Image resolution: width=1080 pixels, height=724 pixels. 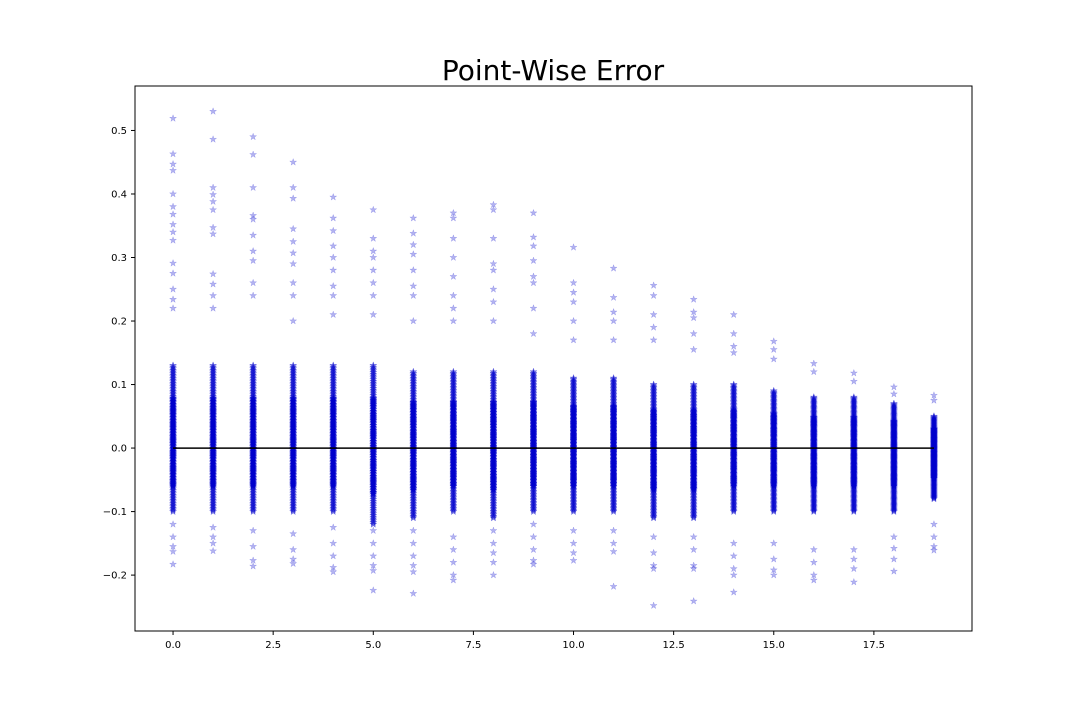 What do you see at coordinates (573, 645) in the screenshot?
I see `x-tick-label: 10.0` at bounding box center [573, 645].